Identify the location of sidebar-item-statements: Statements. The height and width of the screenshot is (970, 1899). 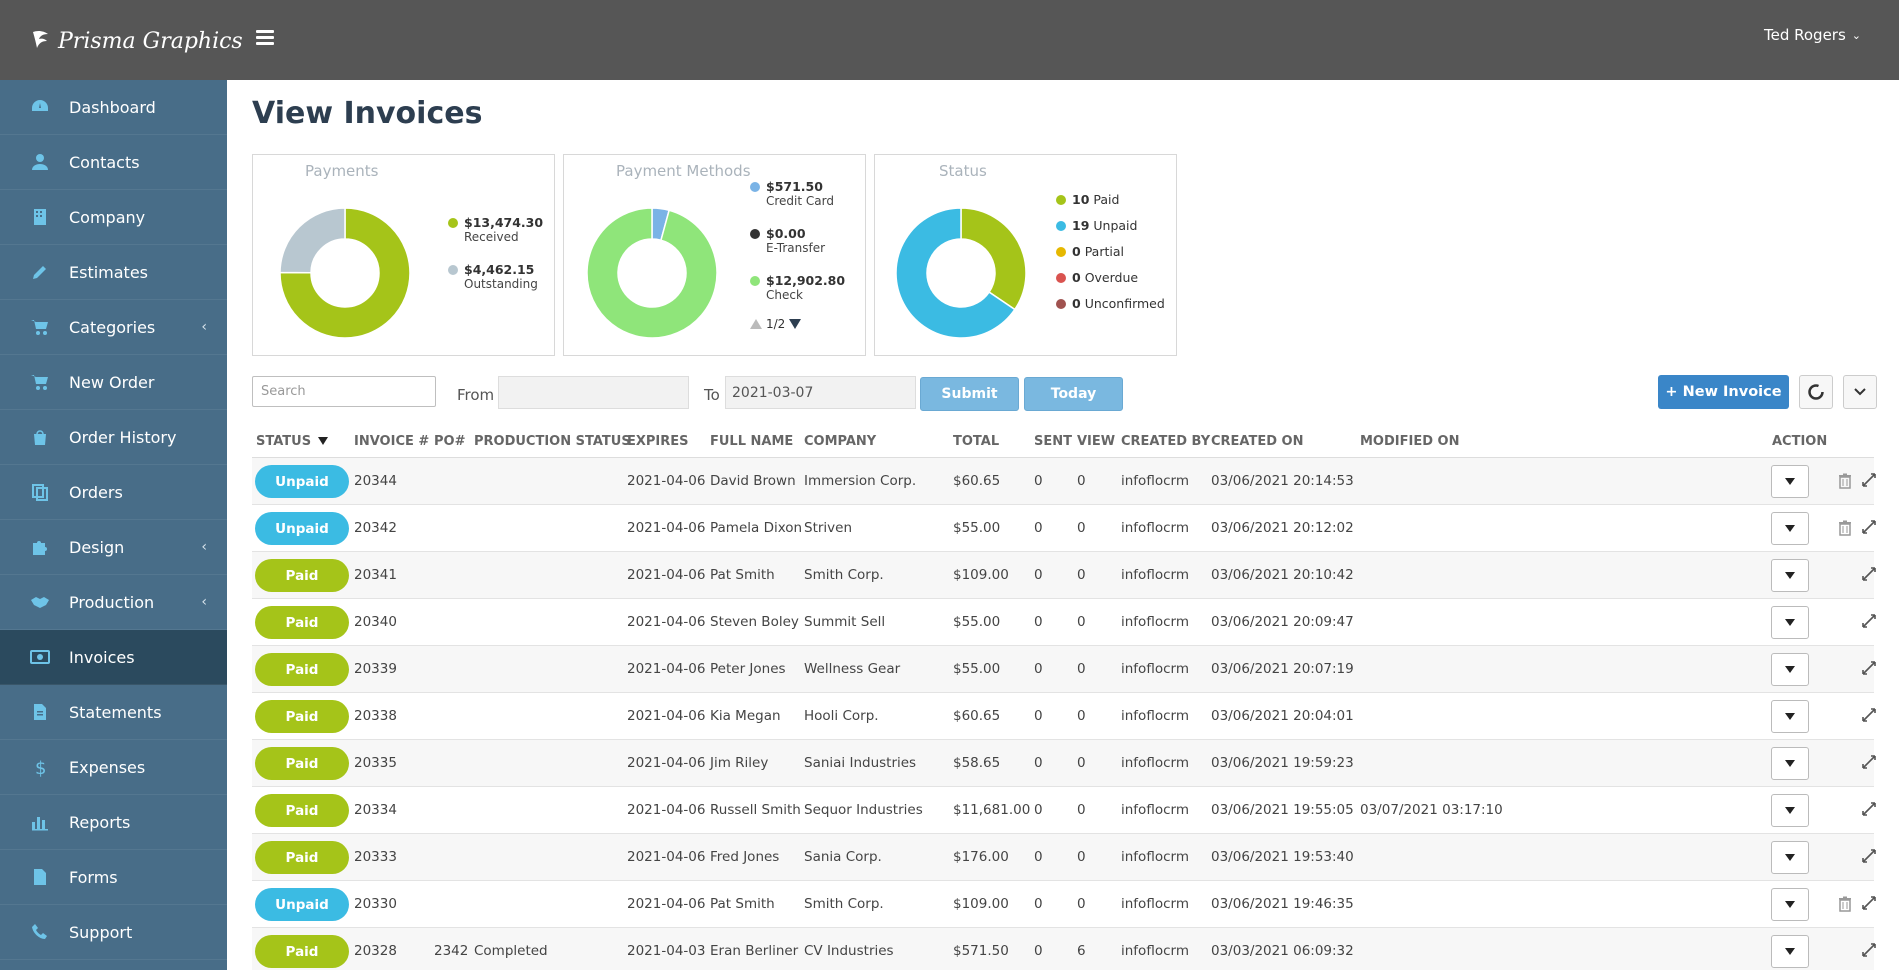
(113, 712).